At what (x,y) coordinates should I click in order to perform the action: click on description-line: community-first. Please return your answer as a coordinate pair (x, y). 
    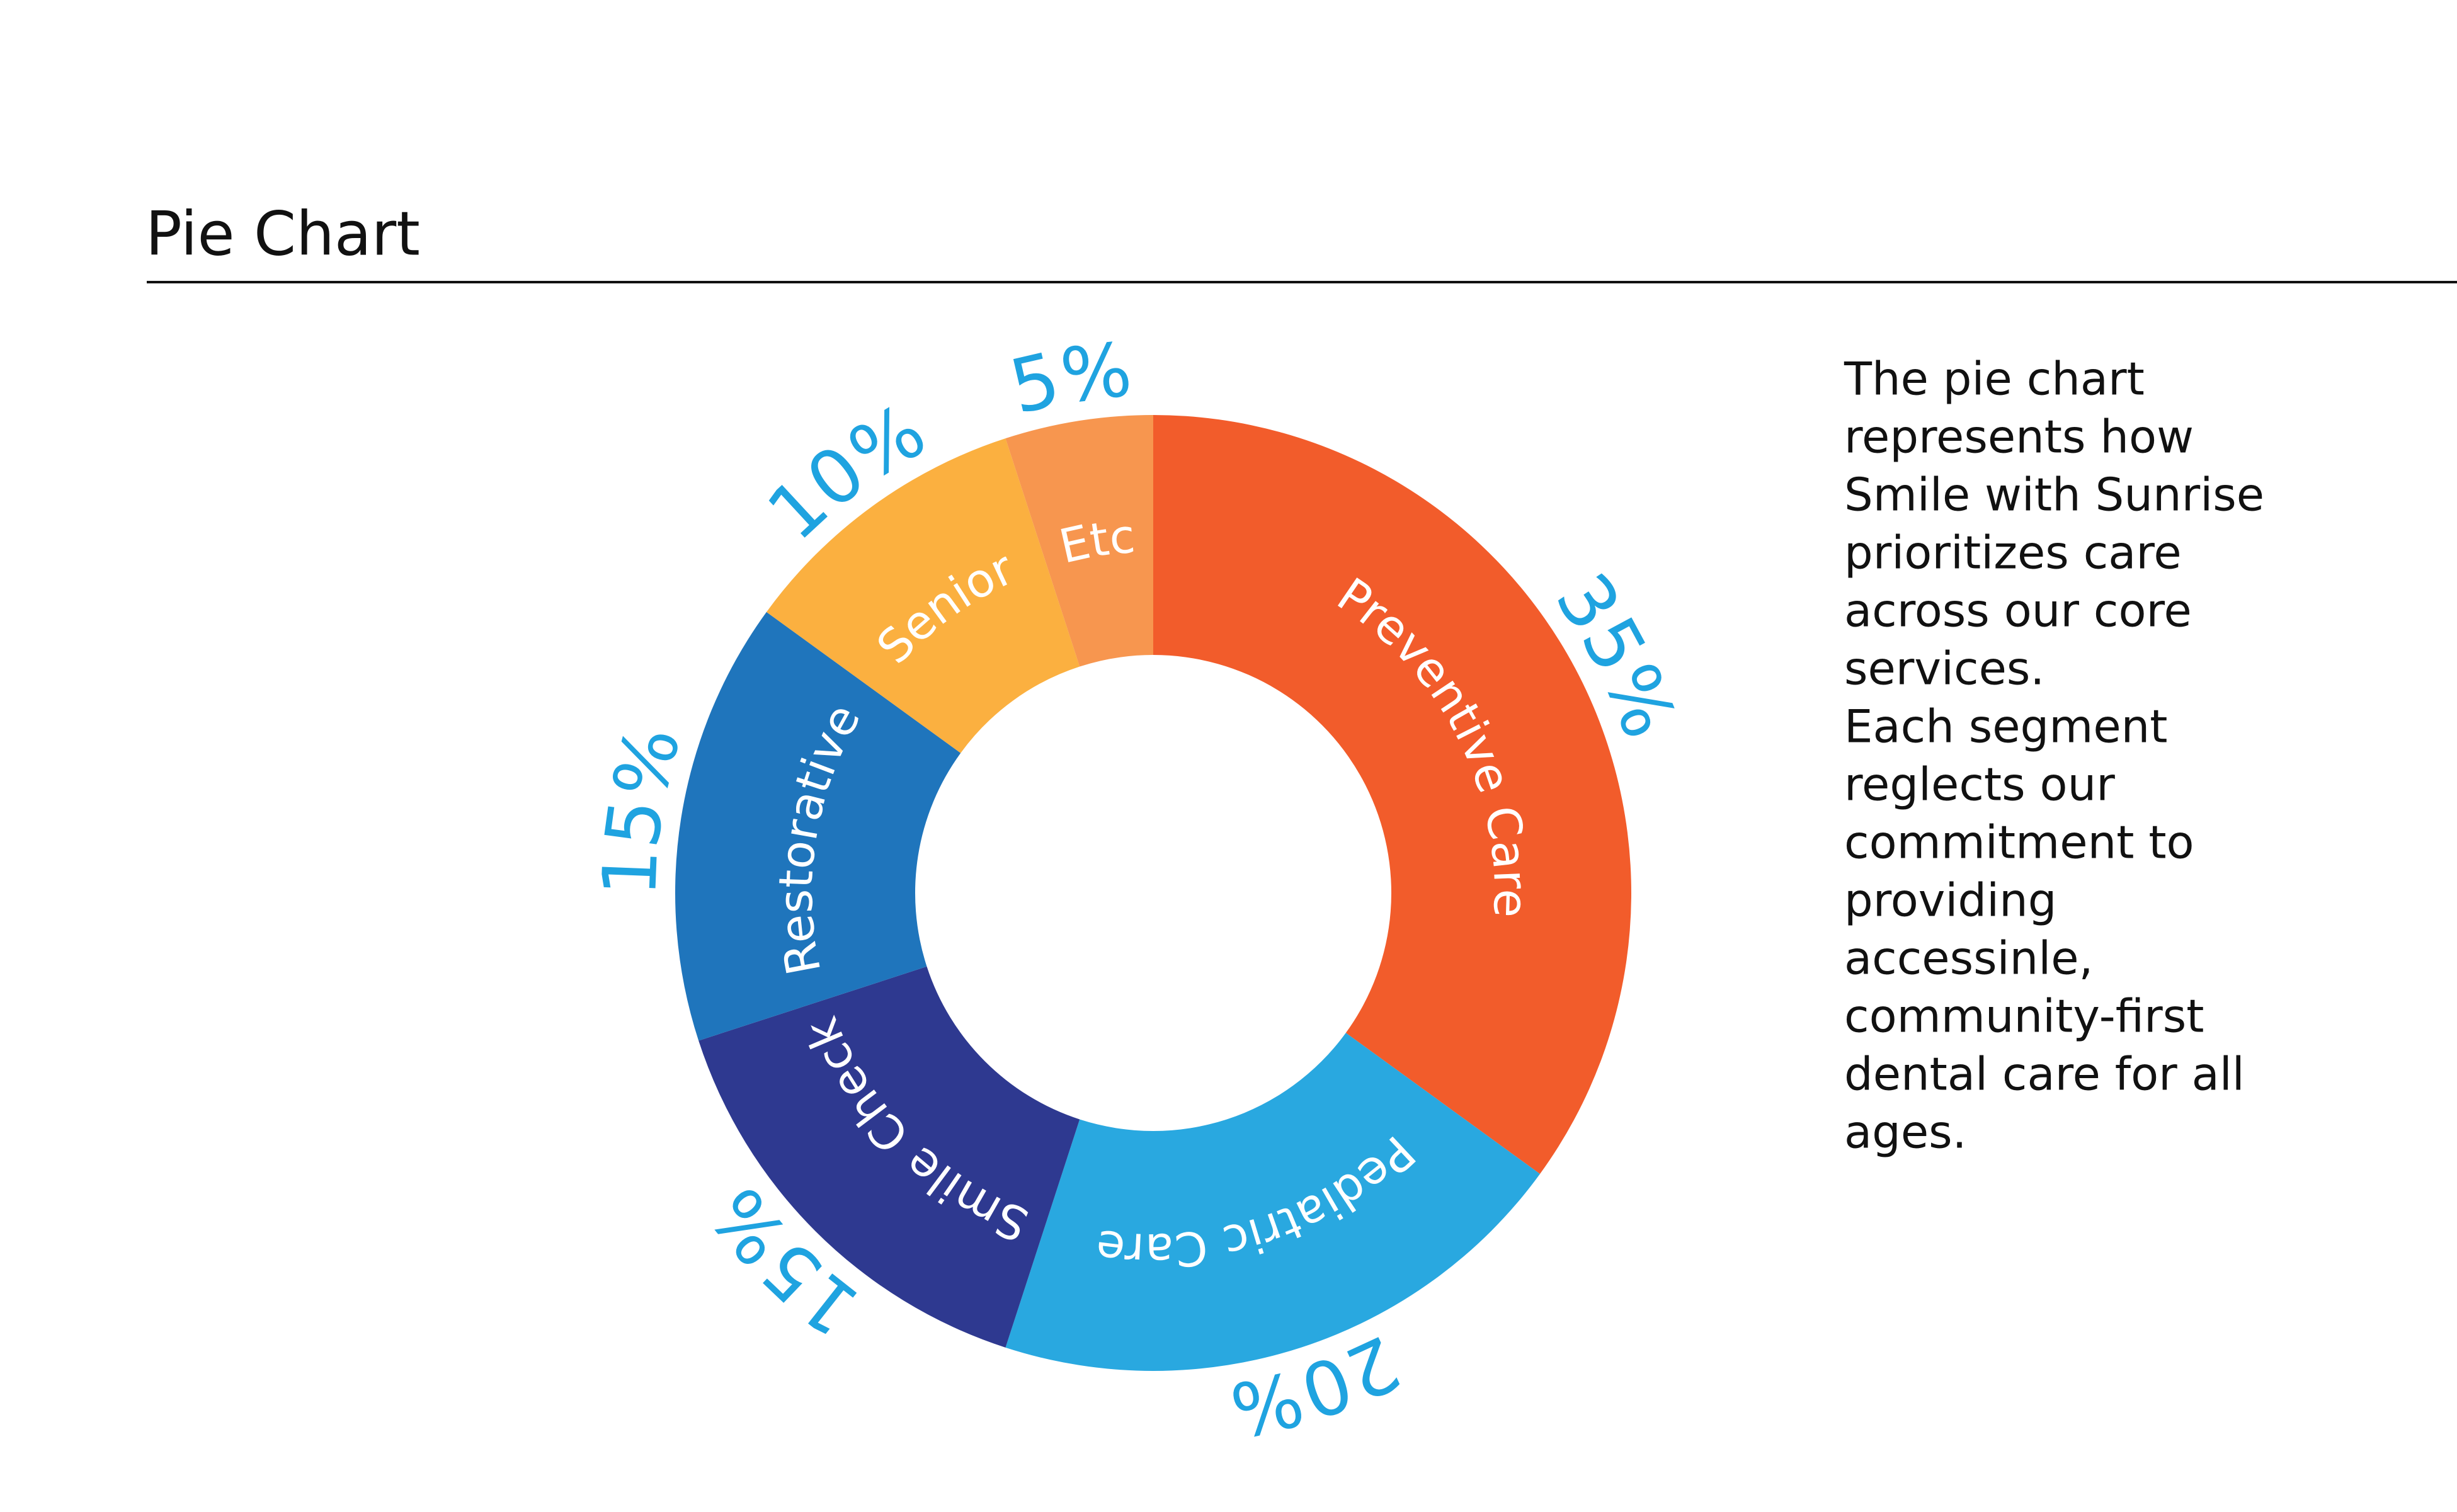
    Looking at the image, I should click on (2024, 1017).